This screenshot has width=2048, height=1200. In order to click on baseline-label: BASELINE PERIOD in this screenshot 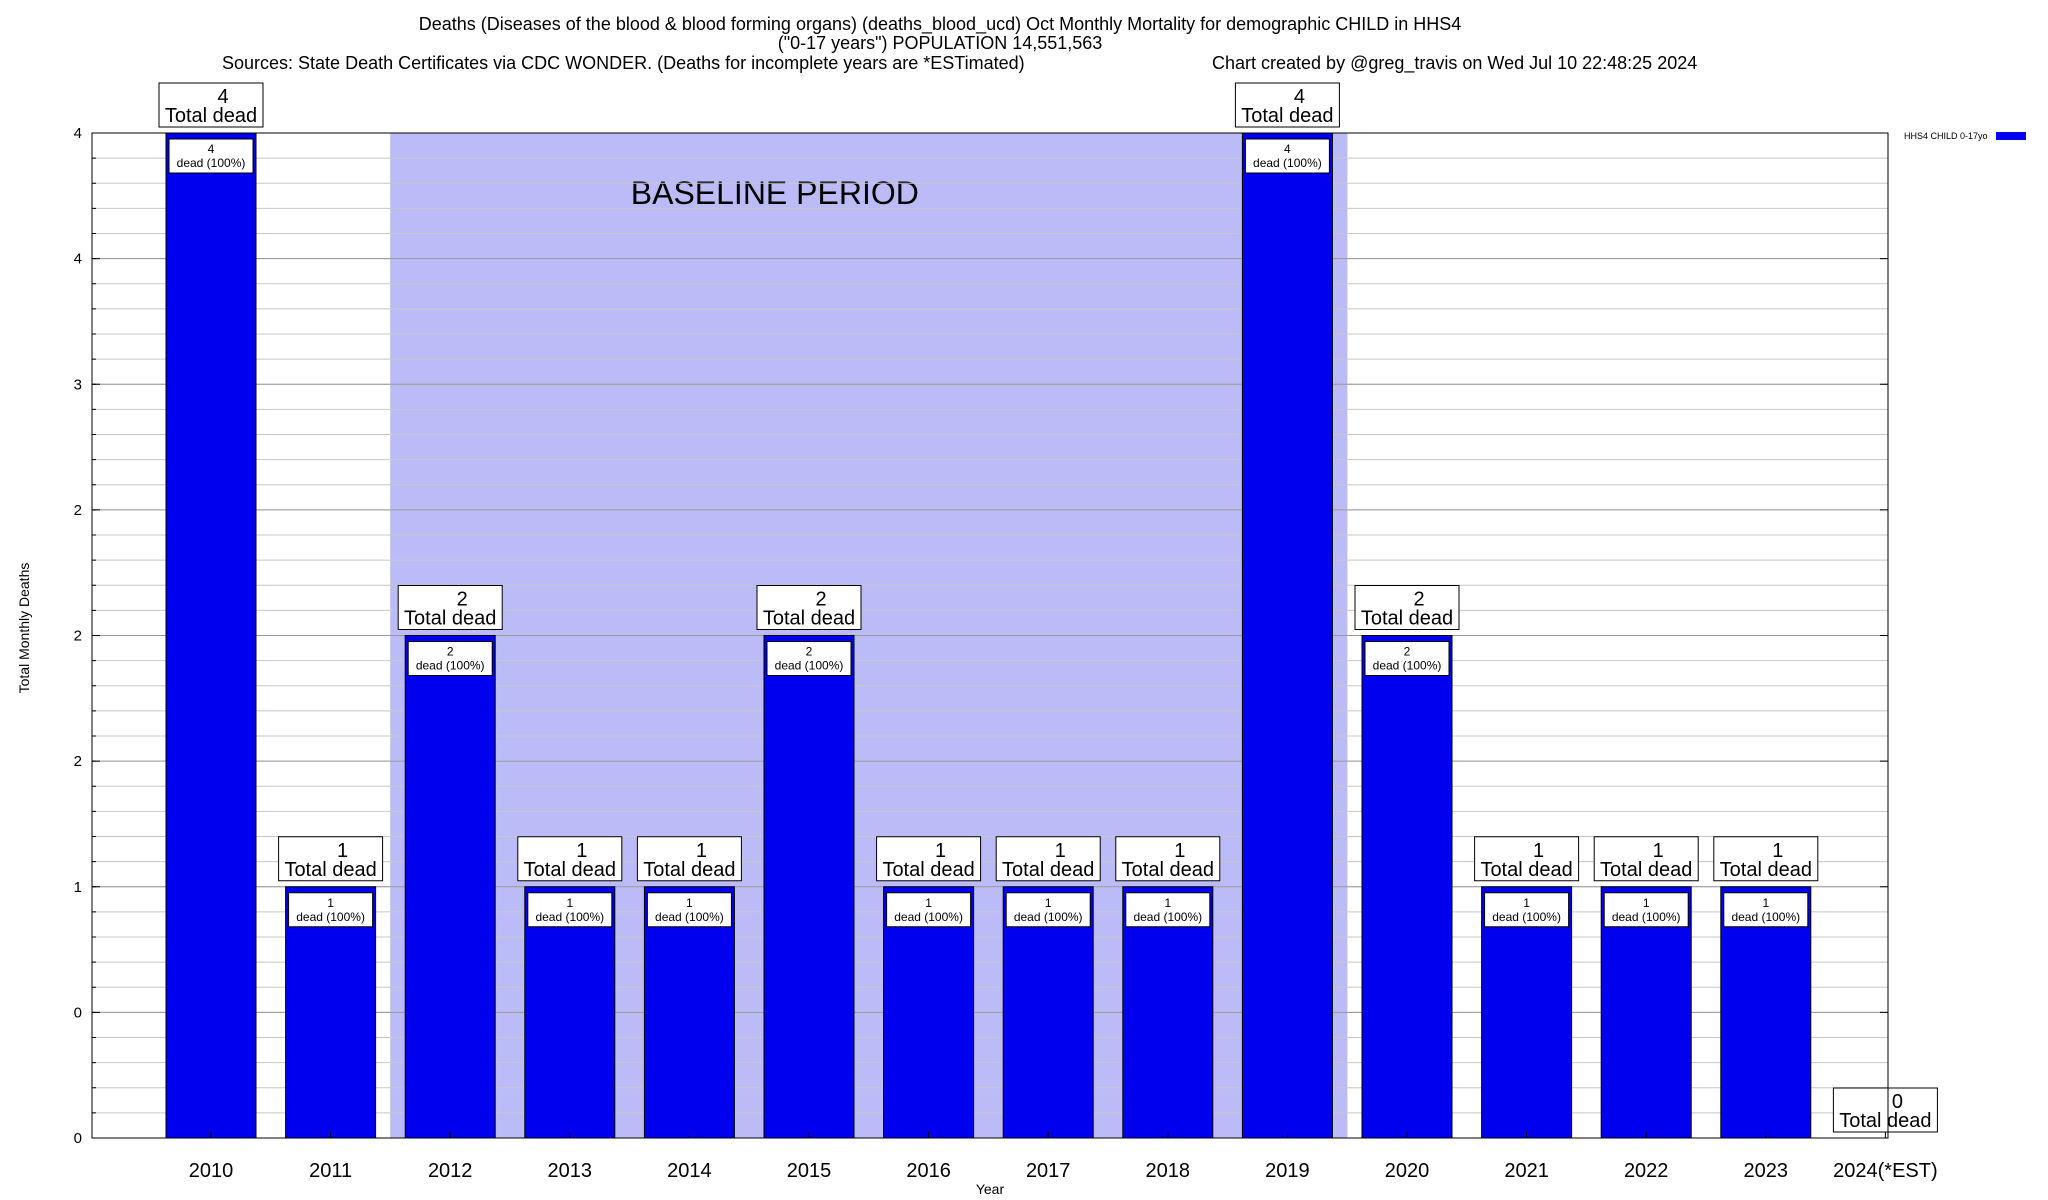, I will do `click(775, 193)`.